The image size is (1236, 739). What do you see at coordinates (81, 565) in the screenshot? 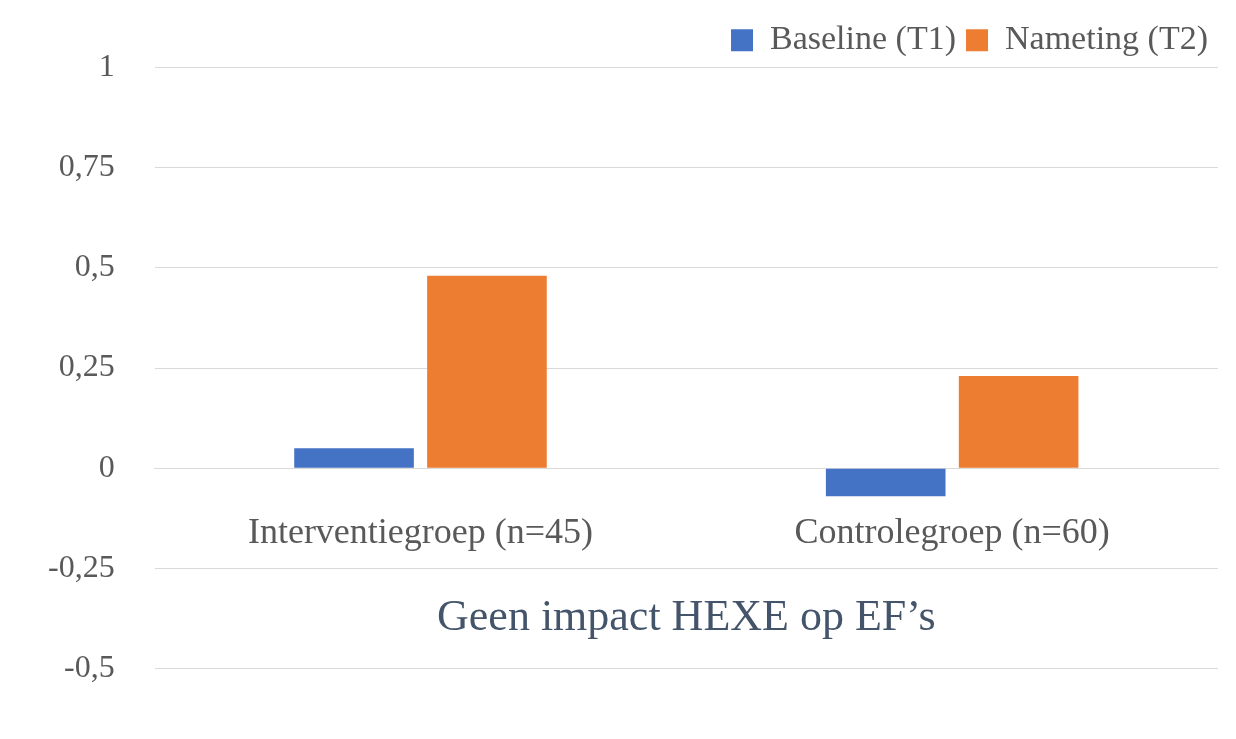
I see `y-tick-label: -0,25` at bounding box center [81, 565].